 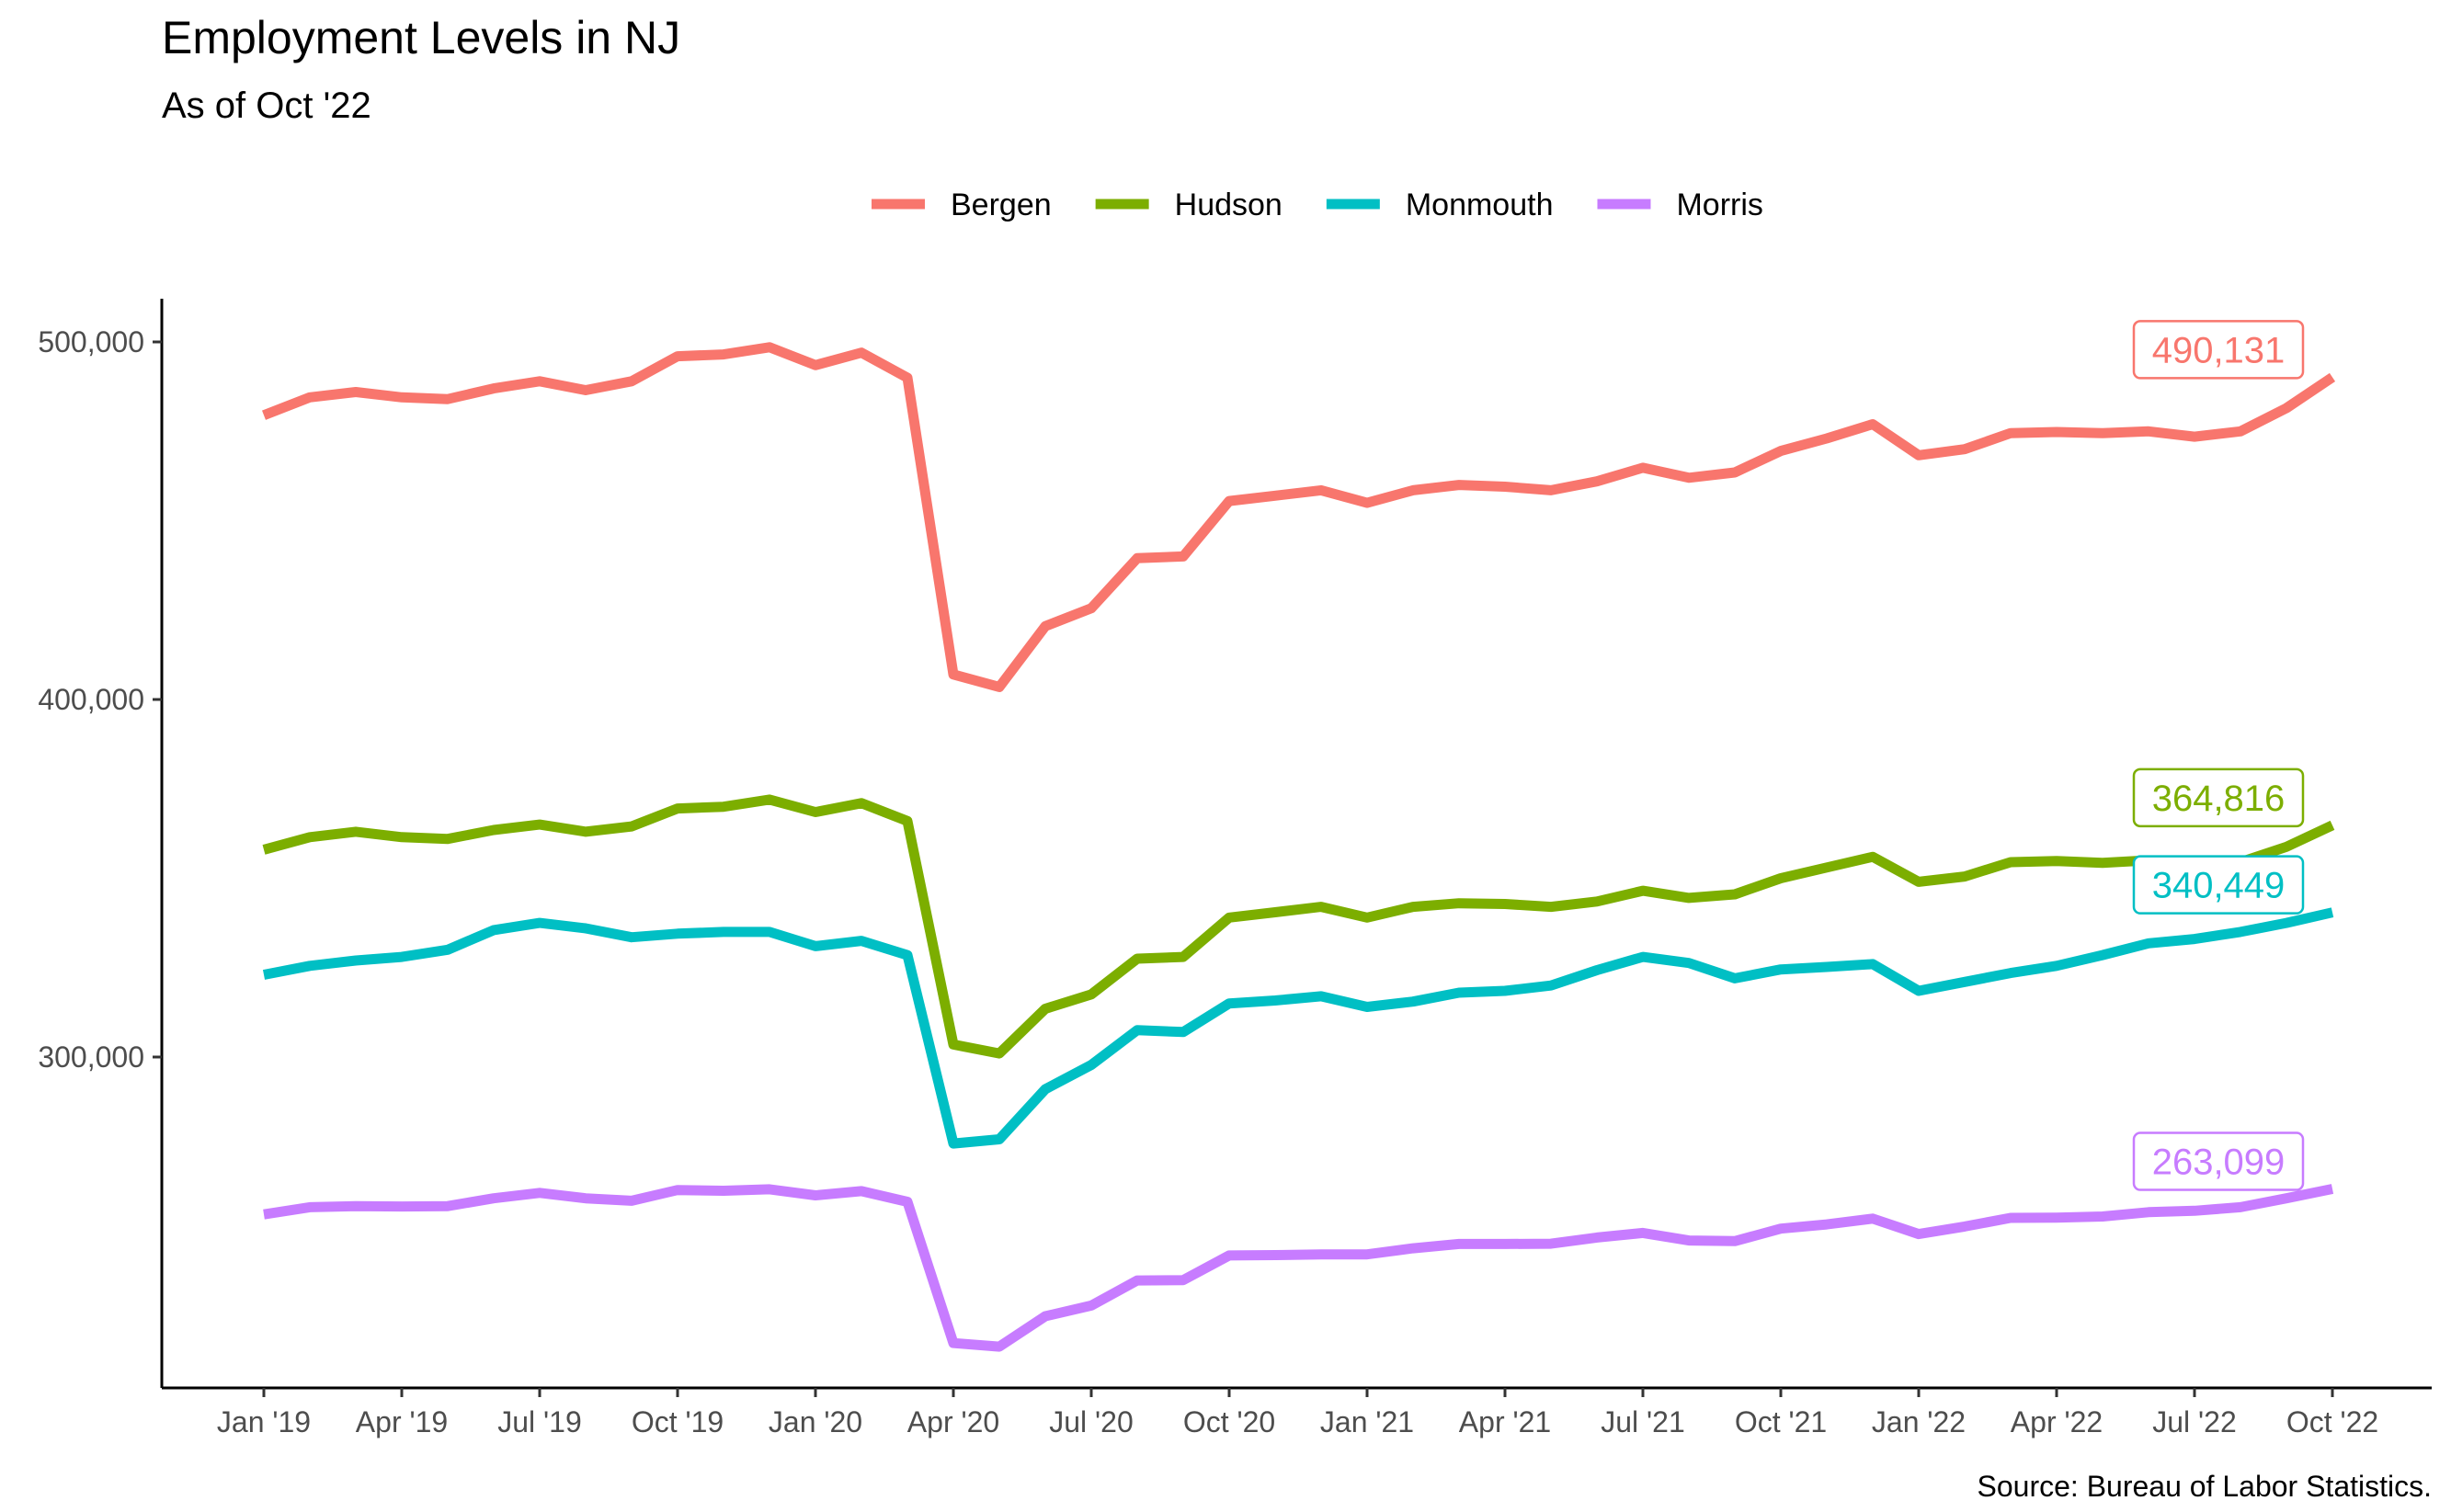 I want to click on legend-item-bergen: Bergen, so click(x=962, y=205).